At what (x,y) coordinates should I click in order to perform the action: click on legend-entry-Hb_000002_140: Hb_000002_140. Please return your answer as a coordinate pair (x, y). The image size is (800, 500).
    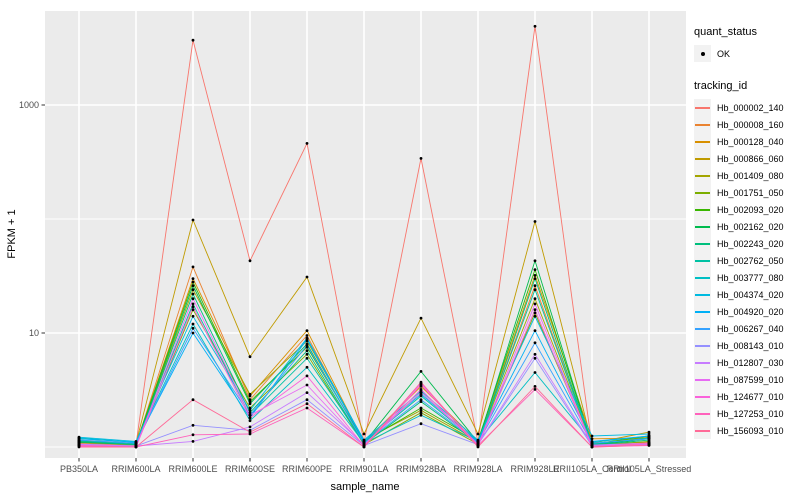
    Looking at the image, I should click on (747, 107).